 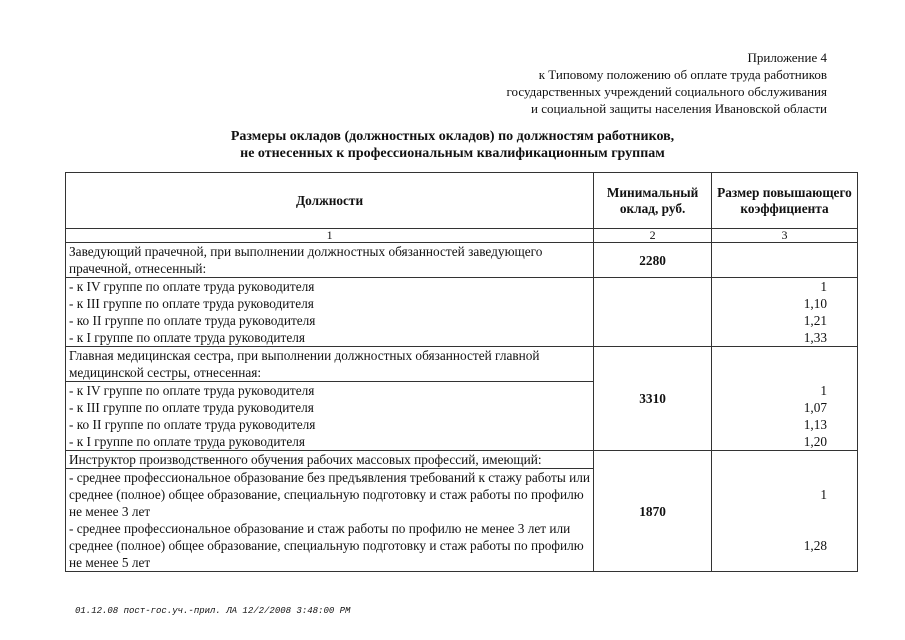 What do you see at coordinates (784, 442) in the screenshot?
I see `row-coefficient: 1,20` at bounding box center [784, 442].